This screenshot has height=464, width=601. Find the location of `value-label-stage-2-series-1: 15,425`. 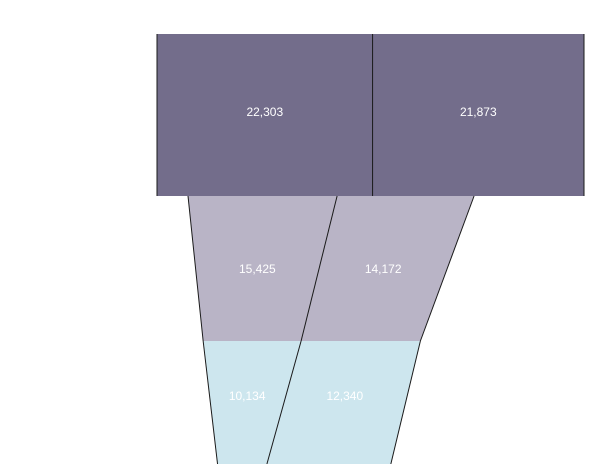

value-label-stage-2-series-1: 15,425 is located at coordinates (257, 269).